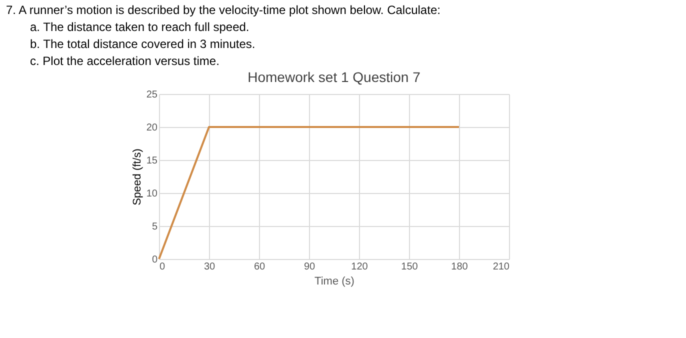  I want to click on y-axis-title: Speed (ft/s), so click(137, 177).